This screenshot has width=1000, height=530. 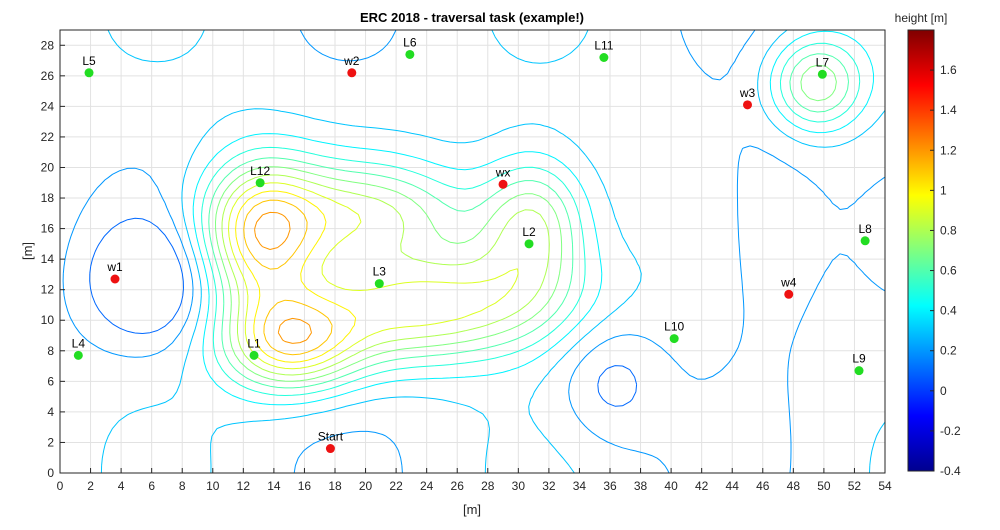 What do you see at coordinates (921, 250) in the screenshot?
I see `colorbar-gradient` at bounding box center [921, 250].